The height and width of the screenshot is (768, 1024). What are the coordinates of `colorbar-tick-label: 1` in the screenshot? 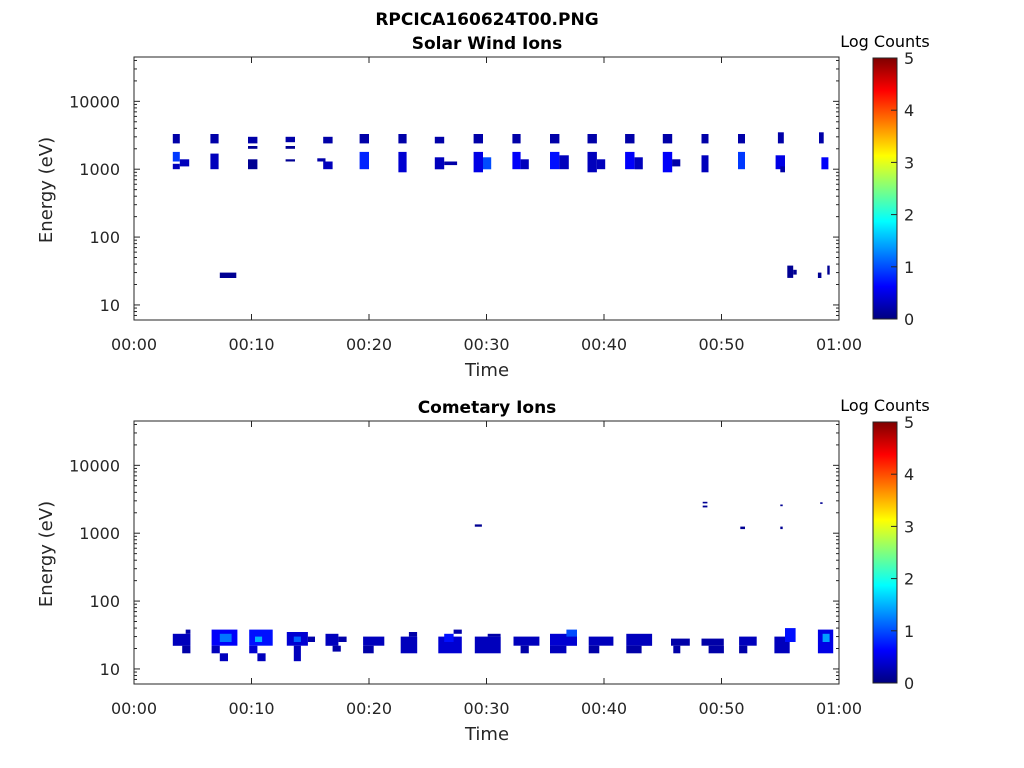 It's located at (909, 631).